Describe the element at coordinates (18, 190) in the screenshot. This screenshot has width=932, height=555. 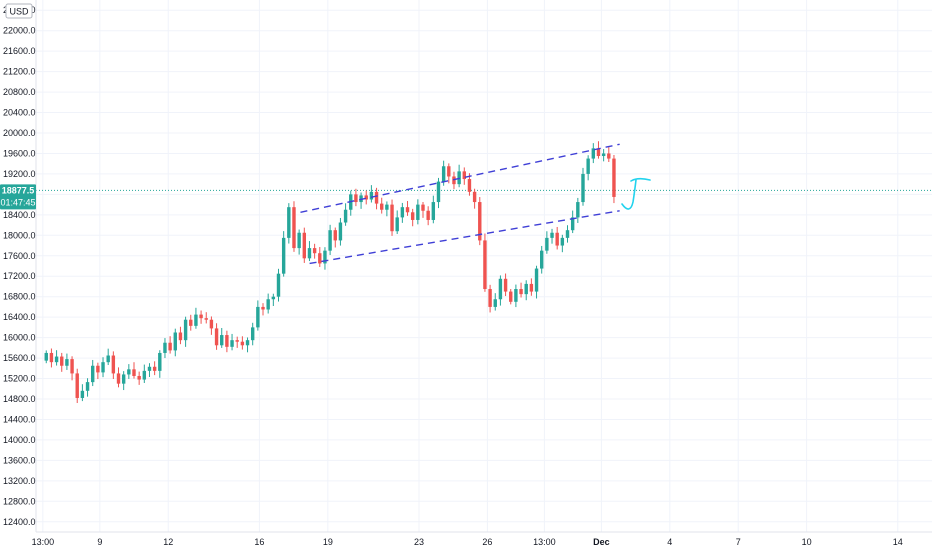
I see `price-tag-value: 18877.5` at that location.